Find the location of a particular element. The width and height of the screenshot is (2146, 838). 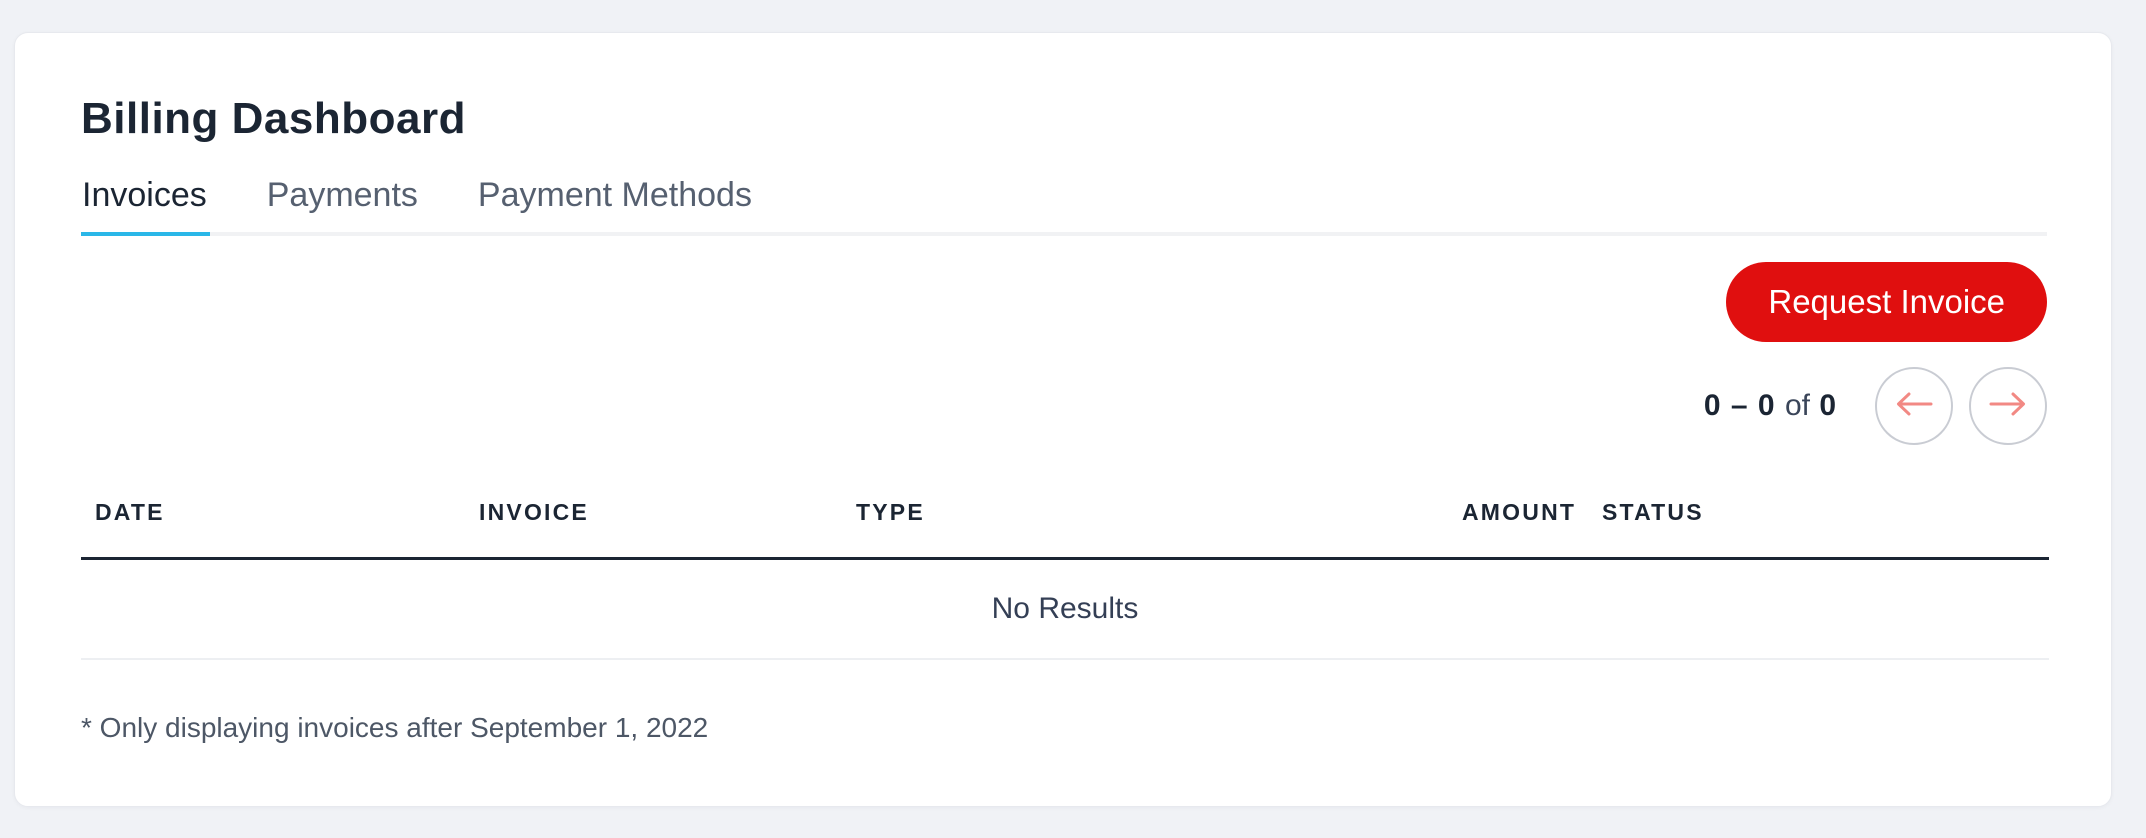

pagination-prev-button is located at coordinates (1914, 405).